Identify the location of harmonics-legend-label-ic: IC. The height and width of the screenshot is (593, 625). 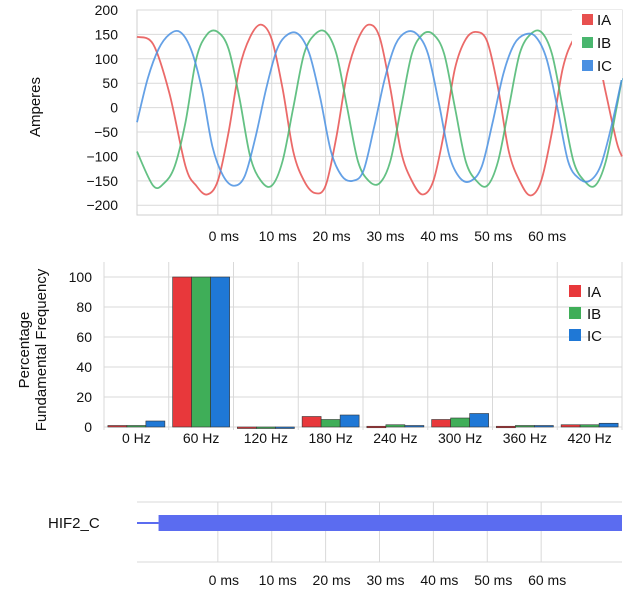
(594, 336).